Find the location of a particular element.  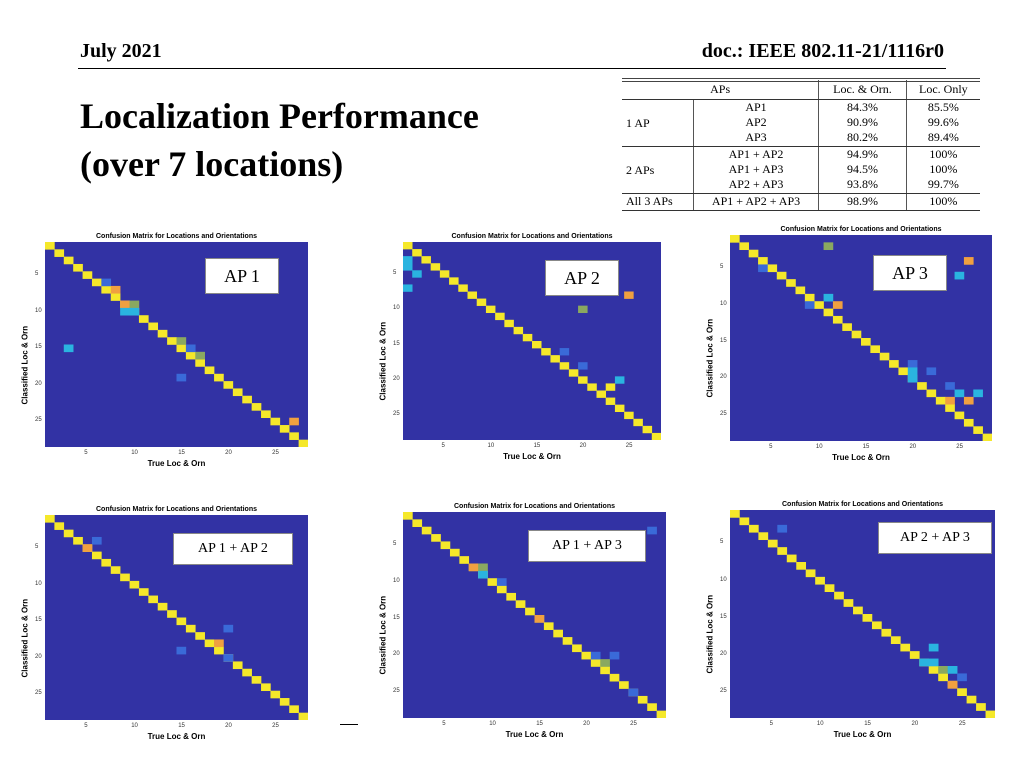

group-label: 2 APs is located at coordinates (658, 170).